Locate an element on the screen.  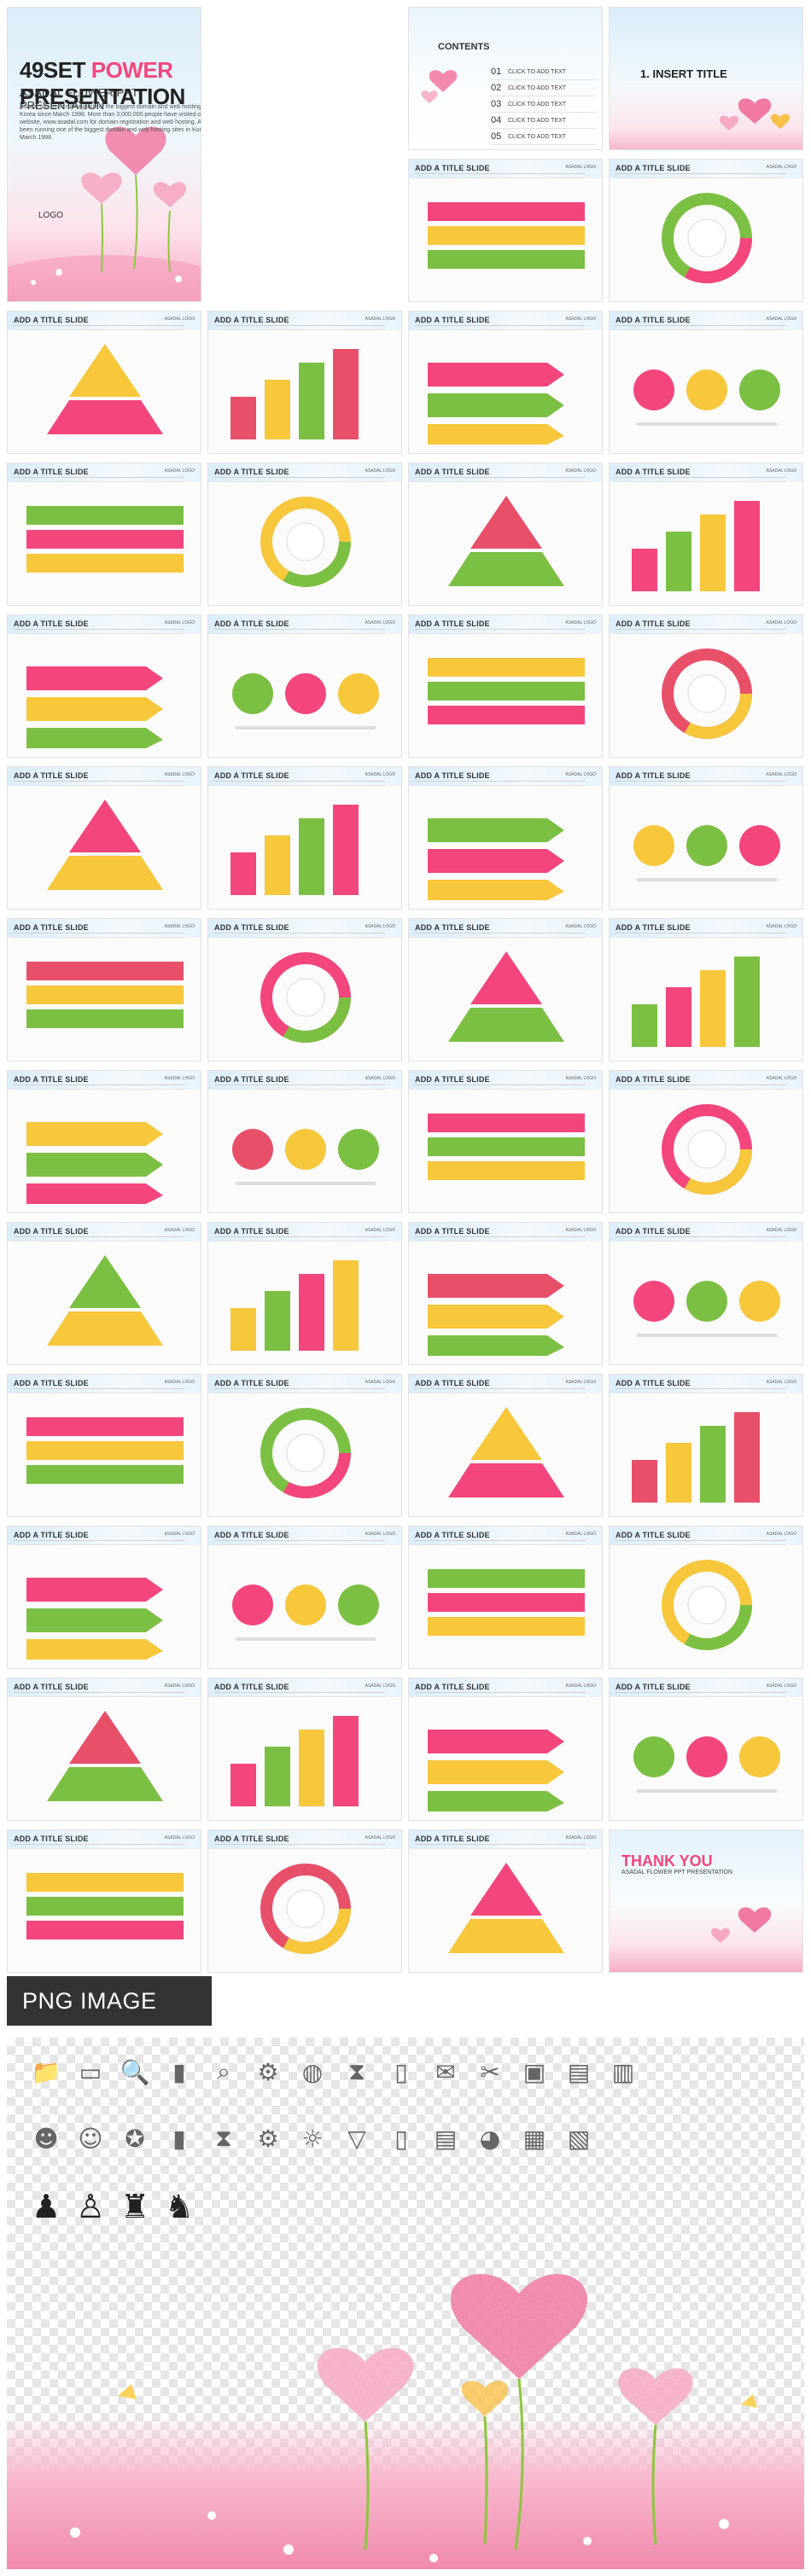
contents-item: 04 CLICK TO ADD TEXT is located at coordinates (544, 121).